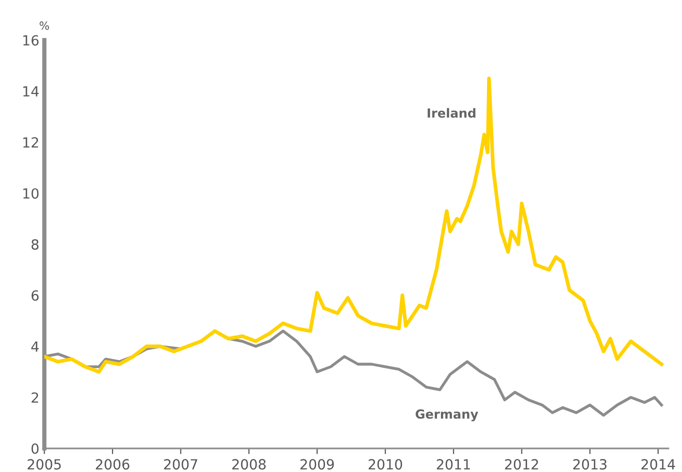 The height and width of the screenshot is (472, 682). What do you see at coordinates (35, 448) in the screenshot?
I see `y-tick-label: 0` at bounding box center [35, 448].